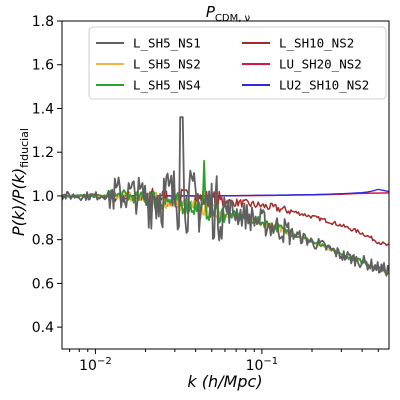 The image size is (400, 400). I want to click on legend-label: L_SH10_NS2, so click(316, 43).